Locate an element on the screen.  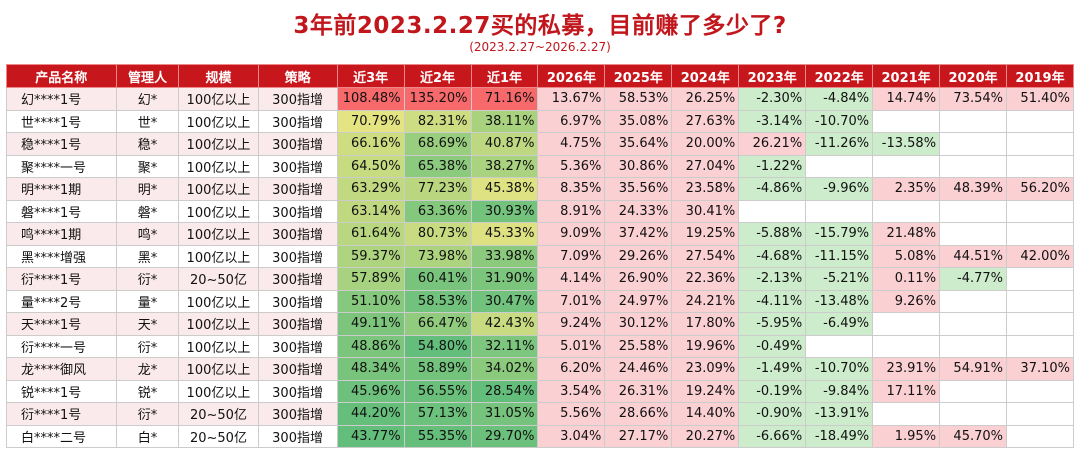
period-return-cell: 55.35% is located at coordinates (437, 436).